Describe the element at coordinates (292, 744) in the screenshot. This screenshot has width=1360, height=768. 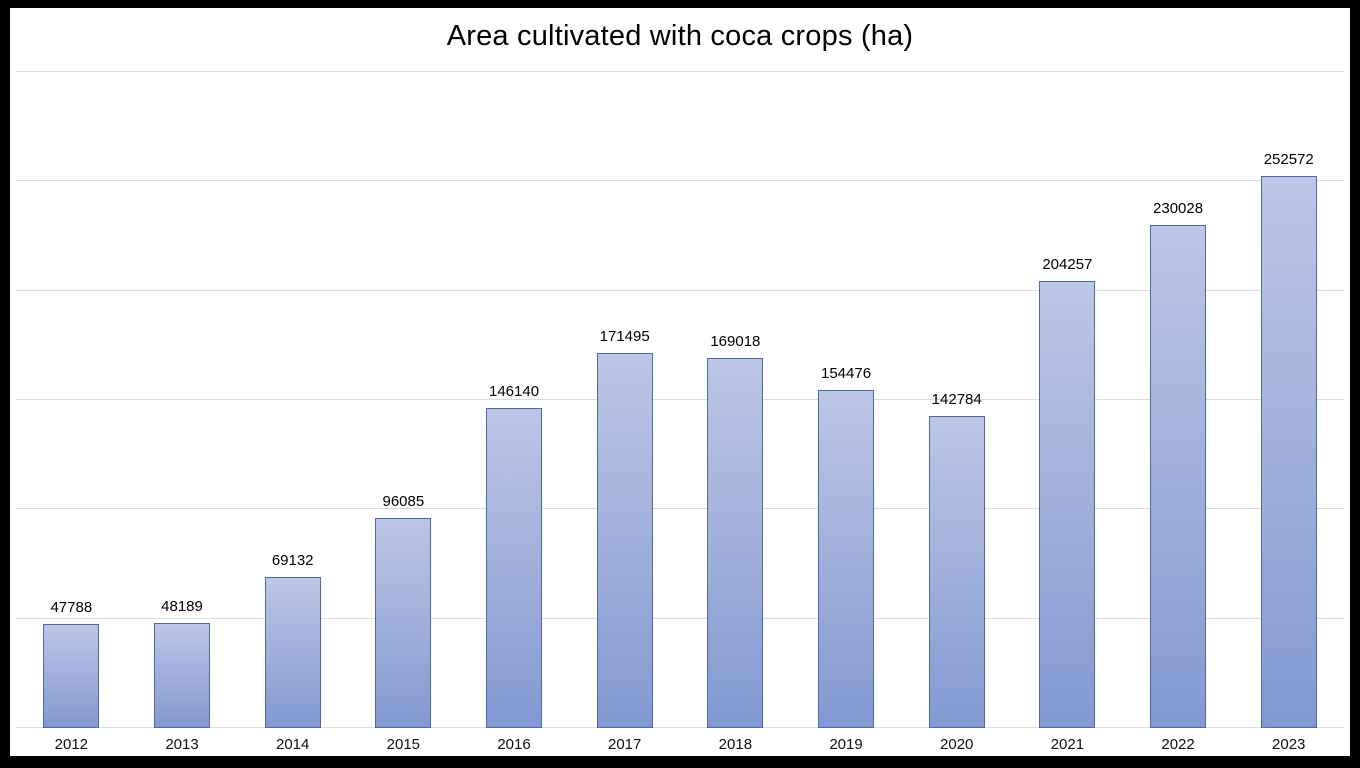
I see `x-tick-label-2014: 2014` at that location.